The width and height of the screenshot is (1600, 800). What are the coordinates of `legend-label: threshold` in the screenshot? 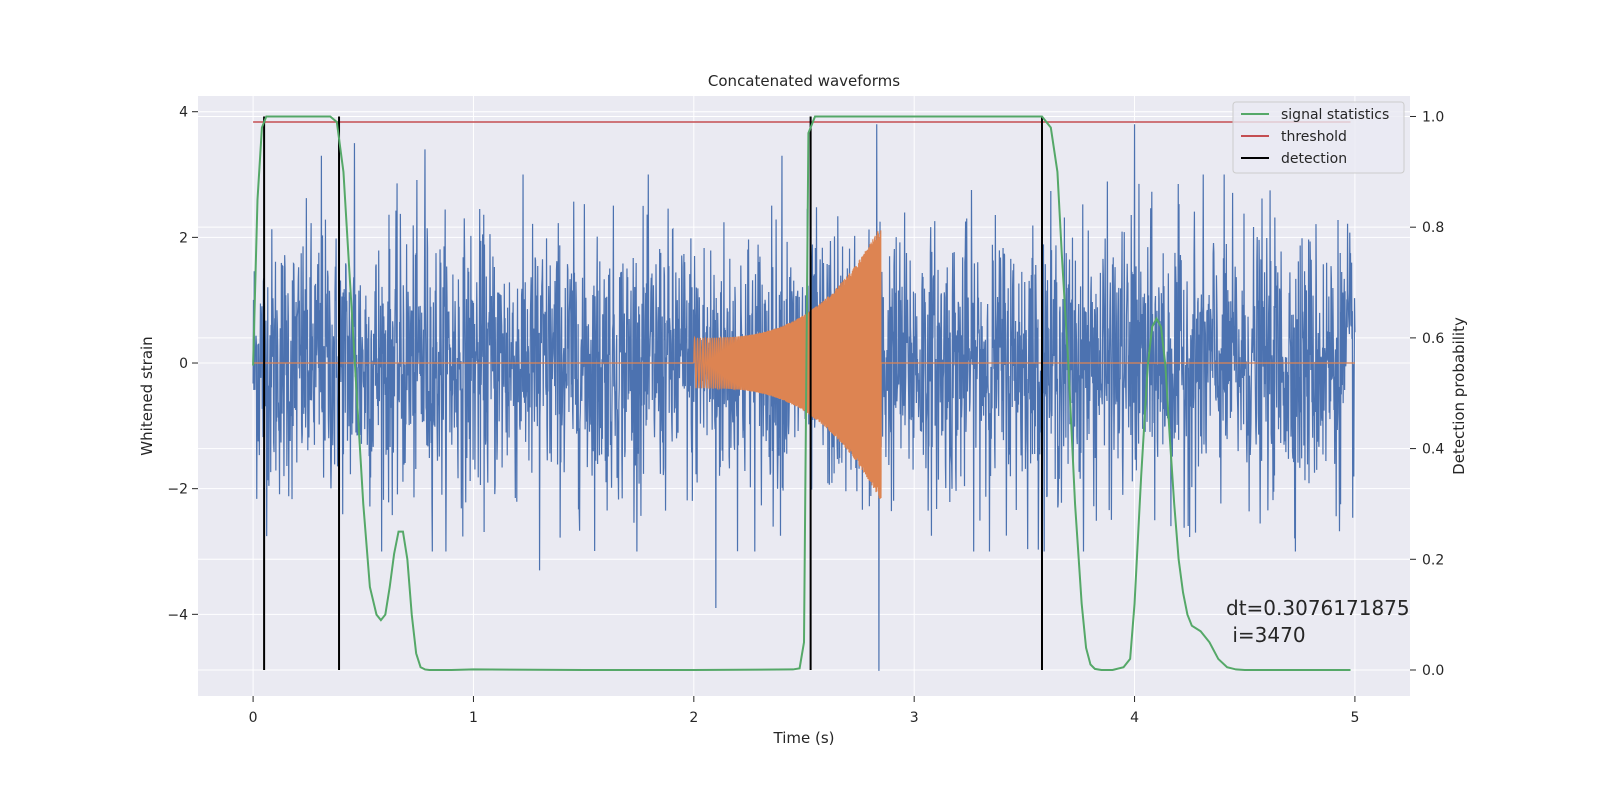 It's located at (1314, 137).